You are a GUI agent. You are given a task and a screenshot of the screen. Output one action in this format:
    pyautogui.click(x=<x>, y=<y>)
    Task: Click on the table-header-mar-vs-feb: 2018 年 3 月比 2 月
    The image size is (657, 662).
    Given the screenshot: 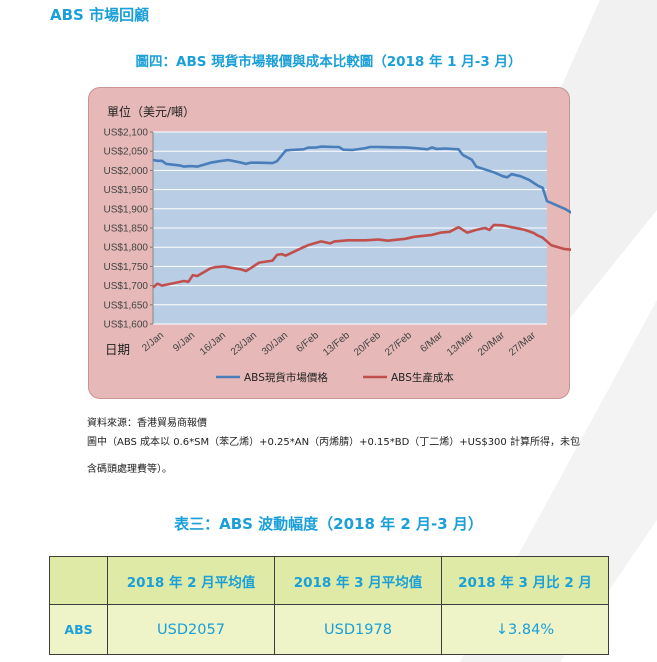 What is the action you would take?
    pyautogui.click(x=525, y=580)
    